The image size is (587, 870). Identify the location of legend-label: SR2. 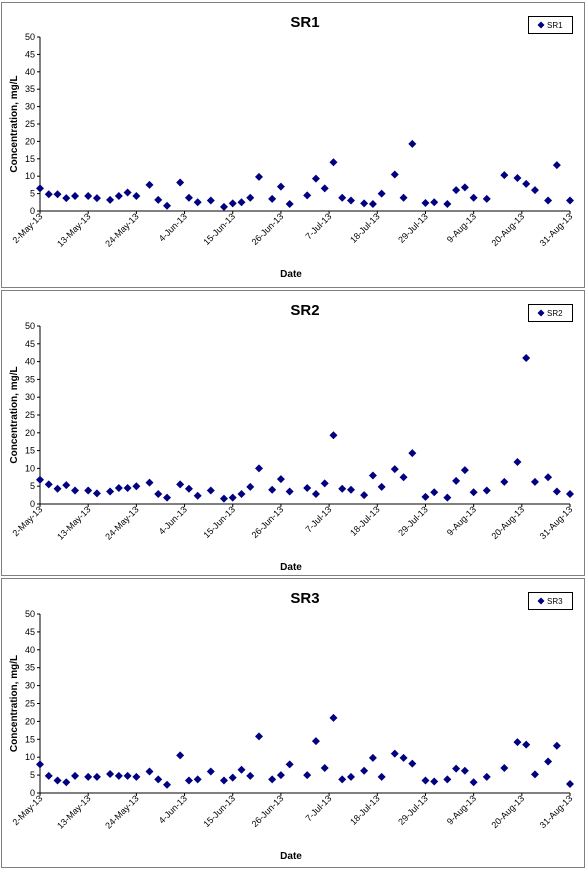
(555, 313).